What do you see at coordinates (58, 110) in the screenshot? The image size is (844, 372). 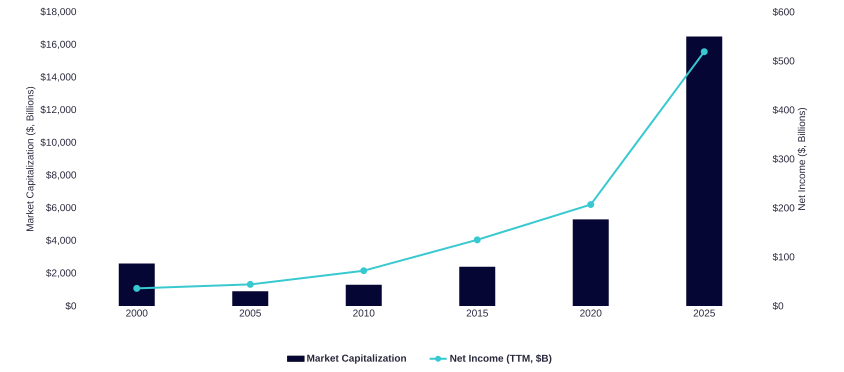 I see `y-tick-label: $12,000` at bounding box center [58, 110].